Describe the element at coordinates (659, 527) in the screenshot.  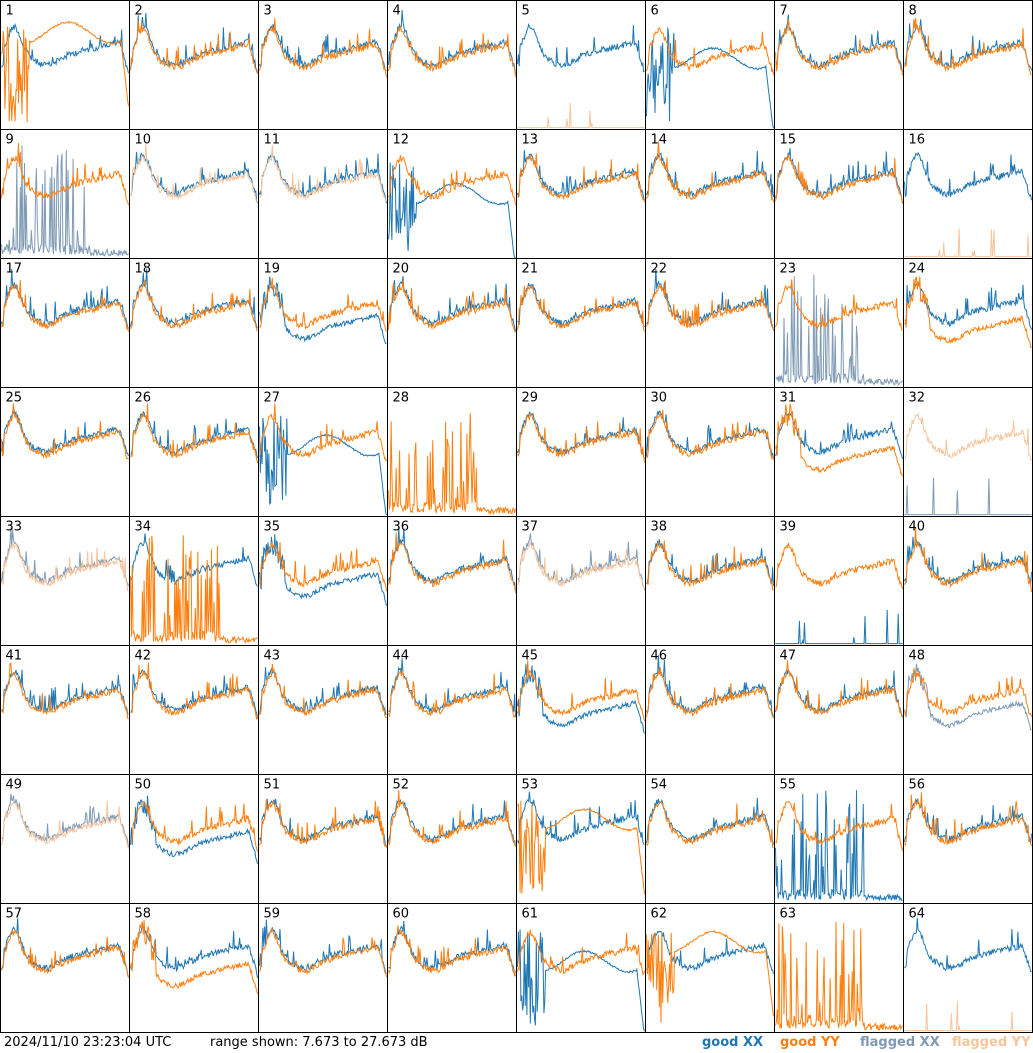
I see `panel-label: 38` at that location.